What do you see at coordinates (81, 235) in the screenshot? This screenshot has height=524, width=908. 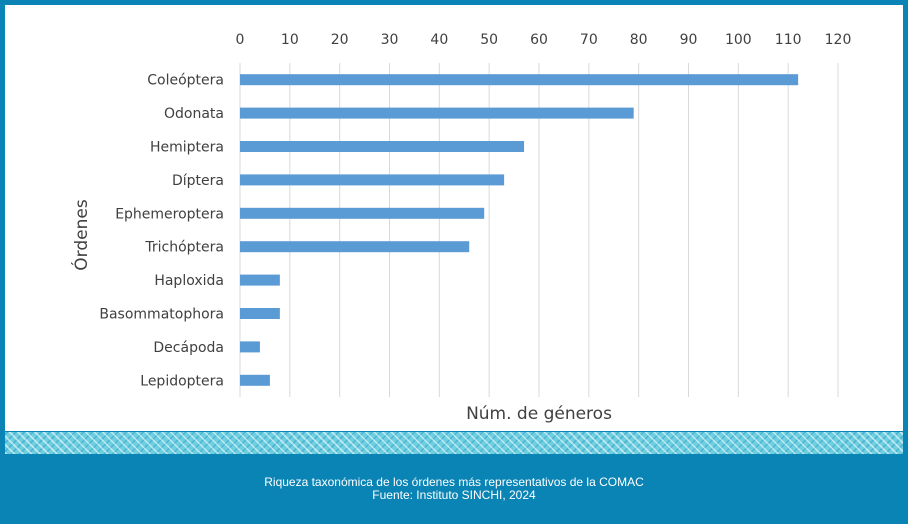 I see `y-axis-title: Órdenes` at bounding box center [81, 235].